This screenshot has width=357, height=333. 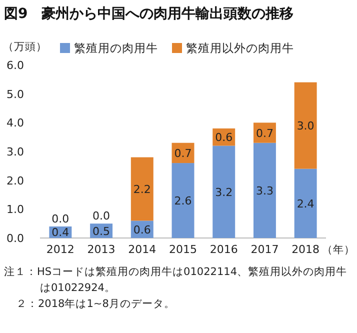 I want to click on data-label: 0.5, so click(x=101, y=231).